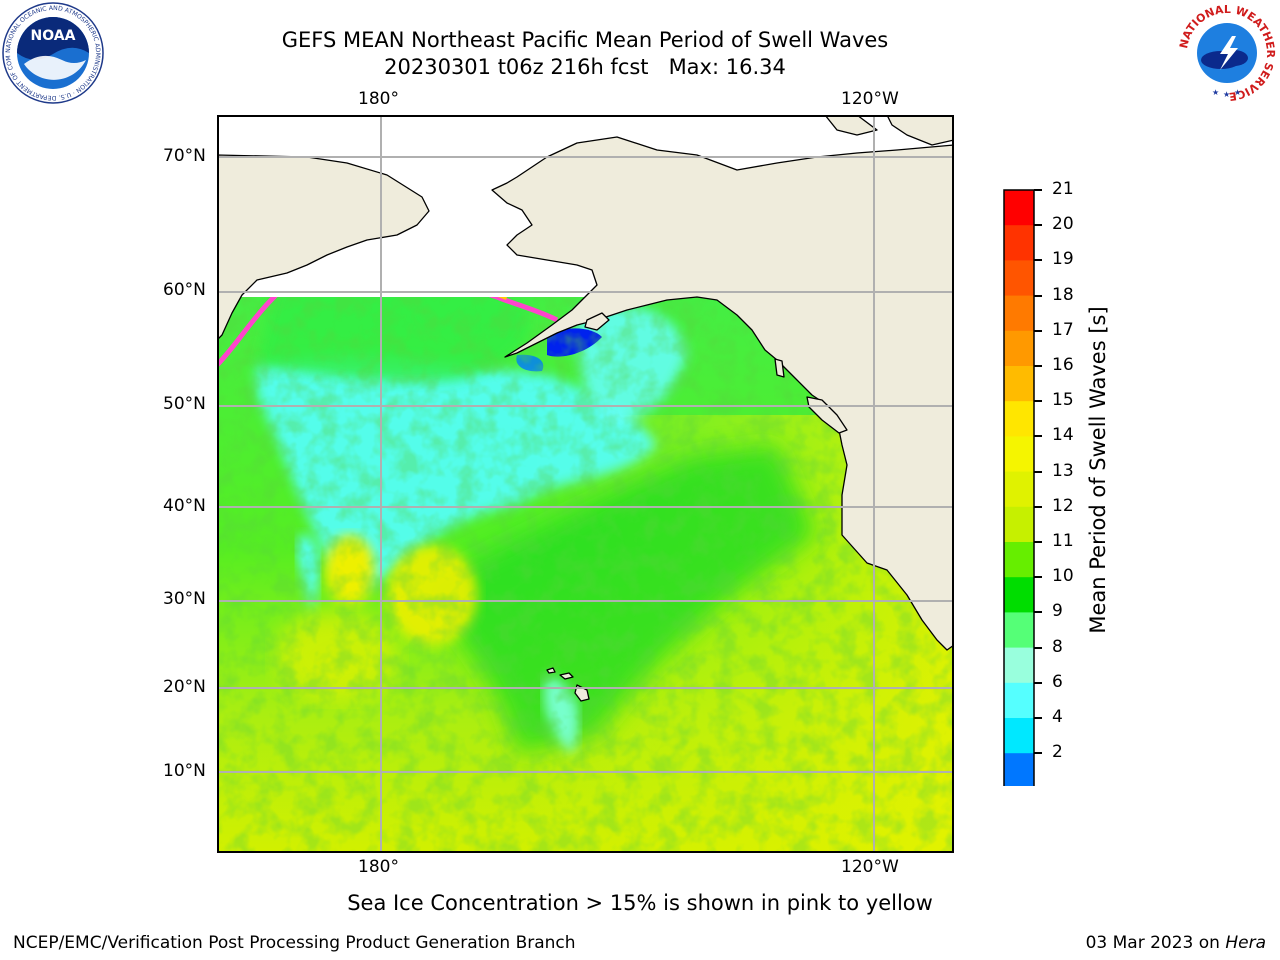 This screenshot has width=1280, height=960. Describe the element at coordinates (184, 506) in the screenshot. I see `lat-label-40n: 40°N` at that location.